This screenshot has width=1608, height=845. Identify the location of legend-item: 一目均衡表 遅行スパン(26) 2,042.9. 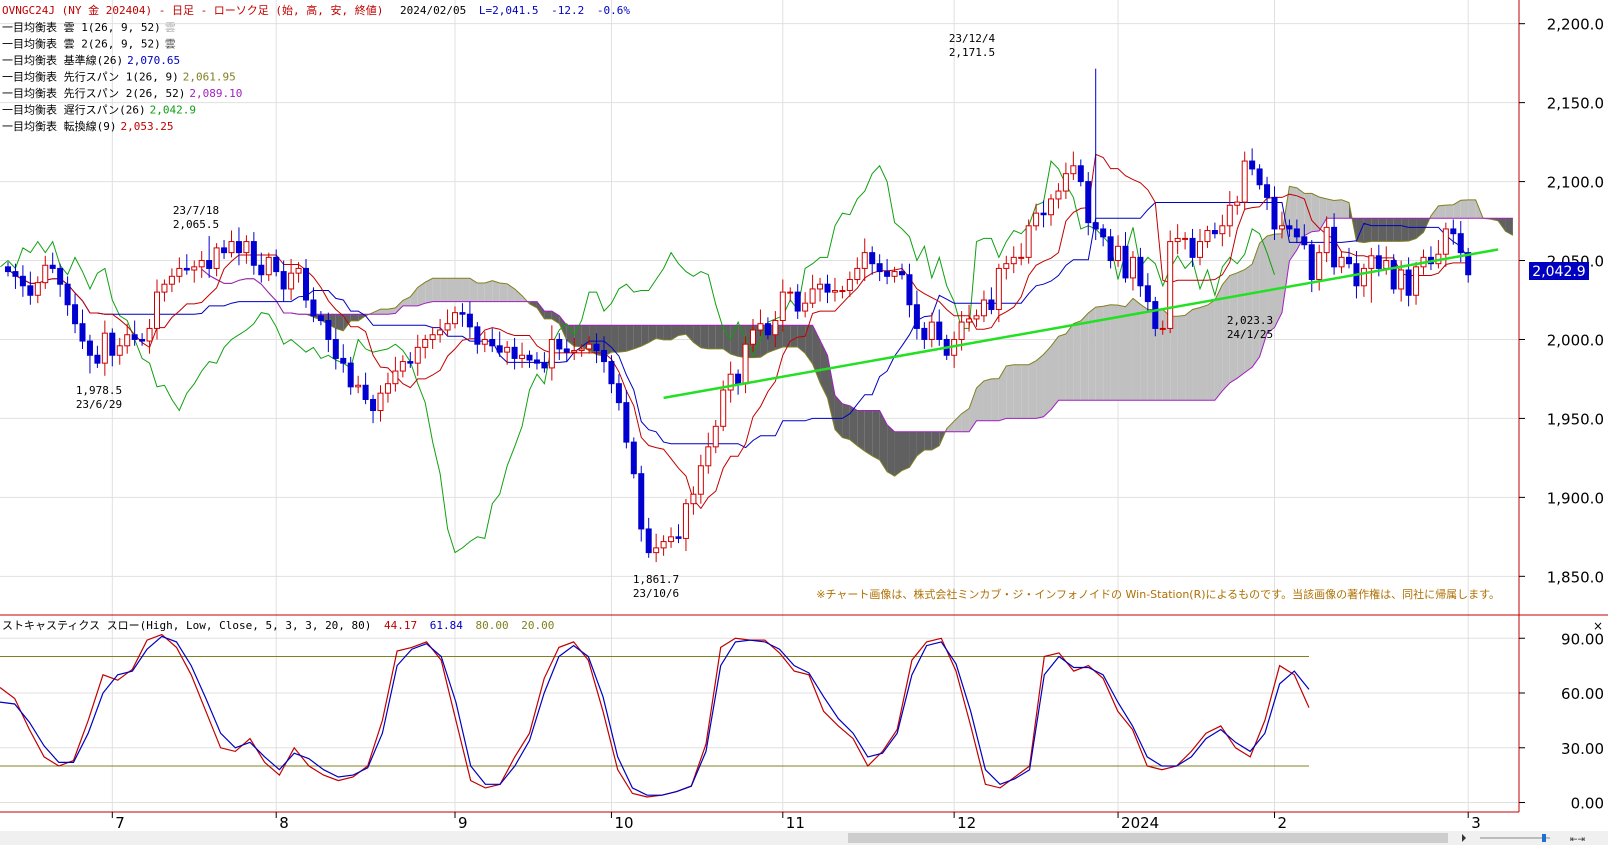
(99, 110).